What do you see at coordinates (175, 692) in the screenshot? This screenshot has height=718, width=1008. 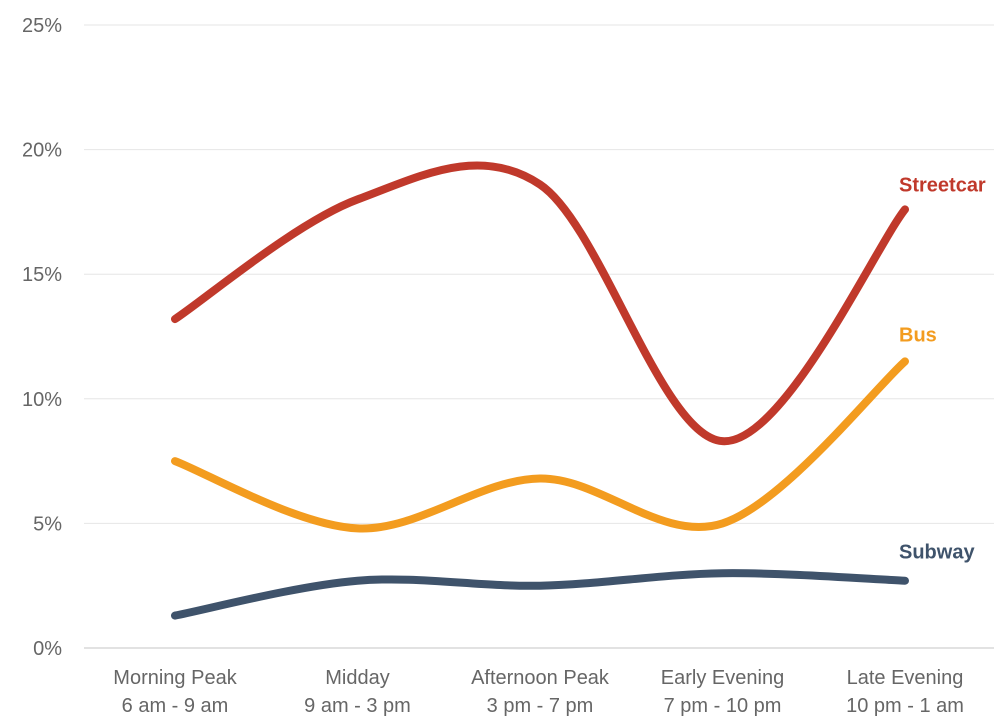 I see `x-tick-label: Morning Peak 6 am - 9 am` at bounding box center [175, 692].